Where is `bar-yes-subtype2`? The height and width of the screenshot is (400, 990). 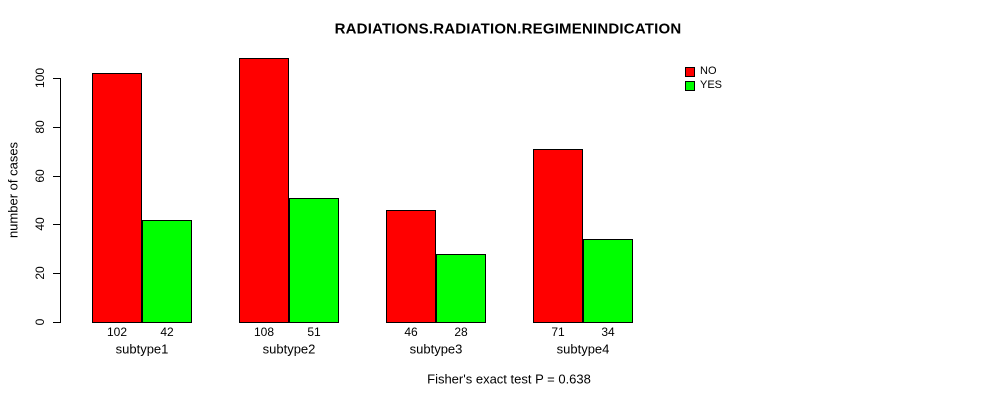
bar-yes-subtype2 is located at coordinates (314, 260).